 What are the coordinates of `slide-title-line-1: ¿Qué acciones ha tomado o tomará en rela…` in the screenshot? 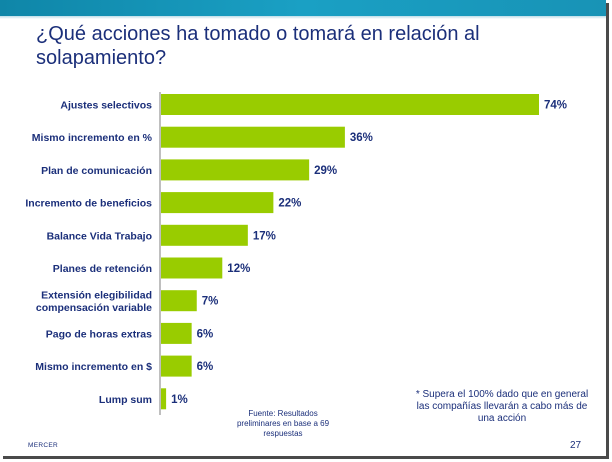 It's located at (258, 34).